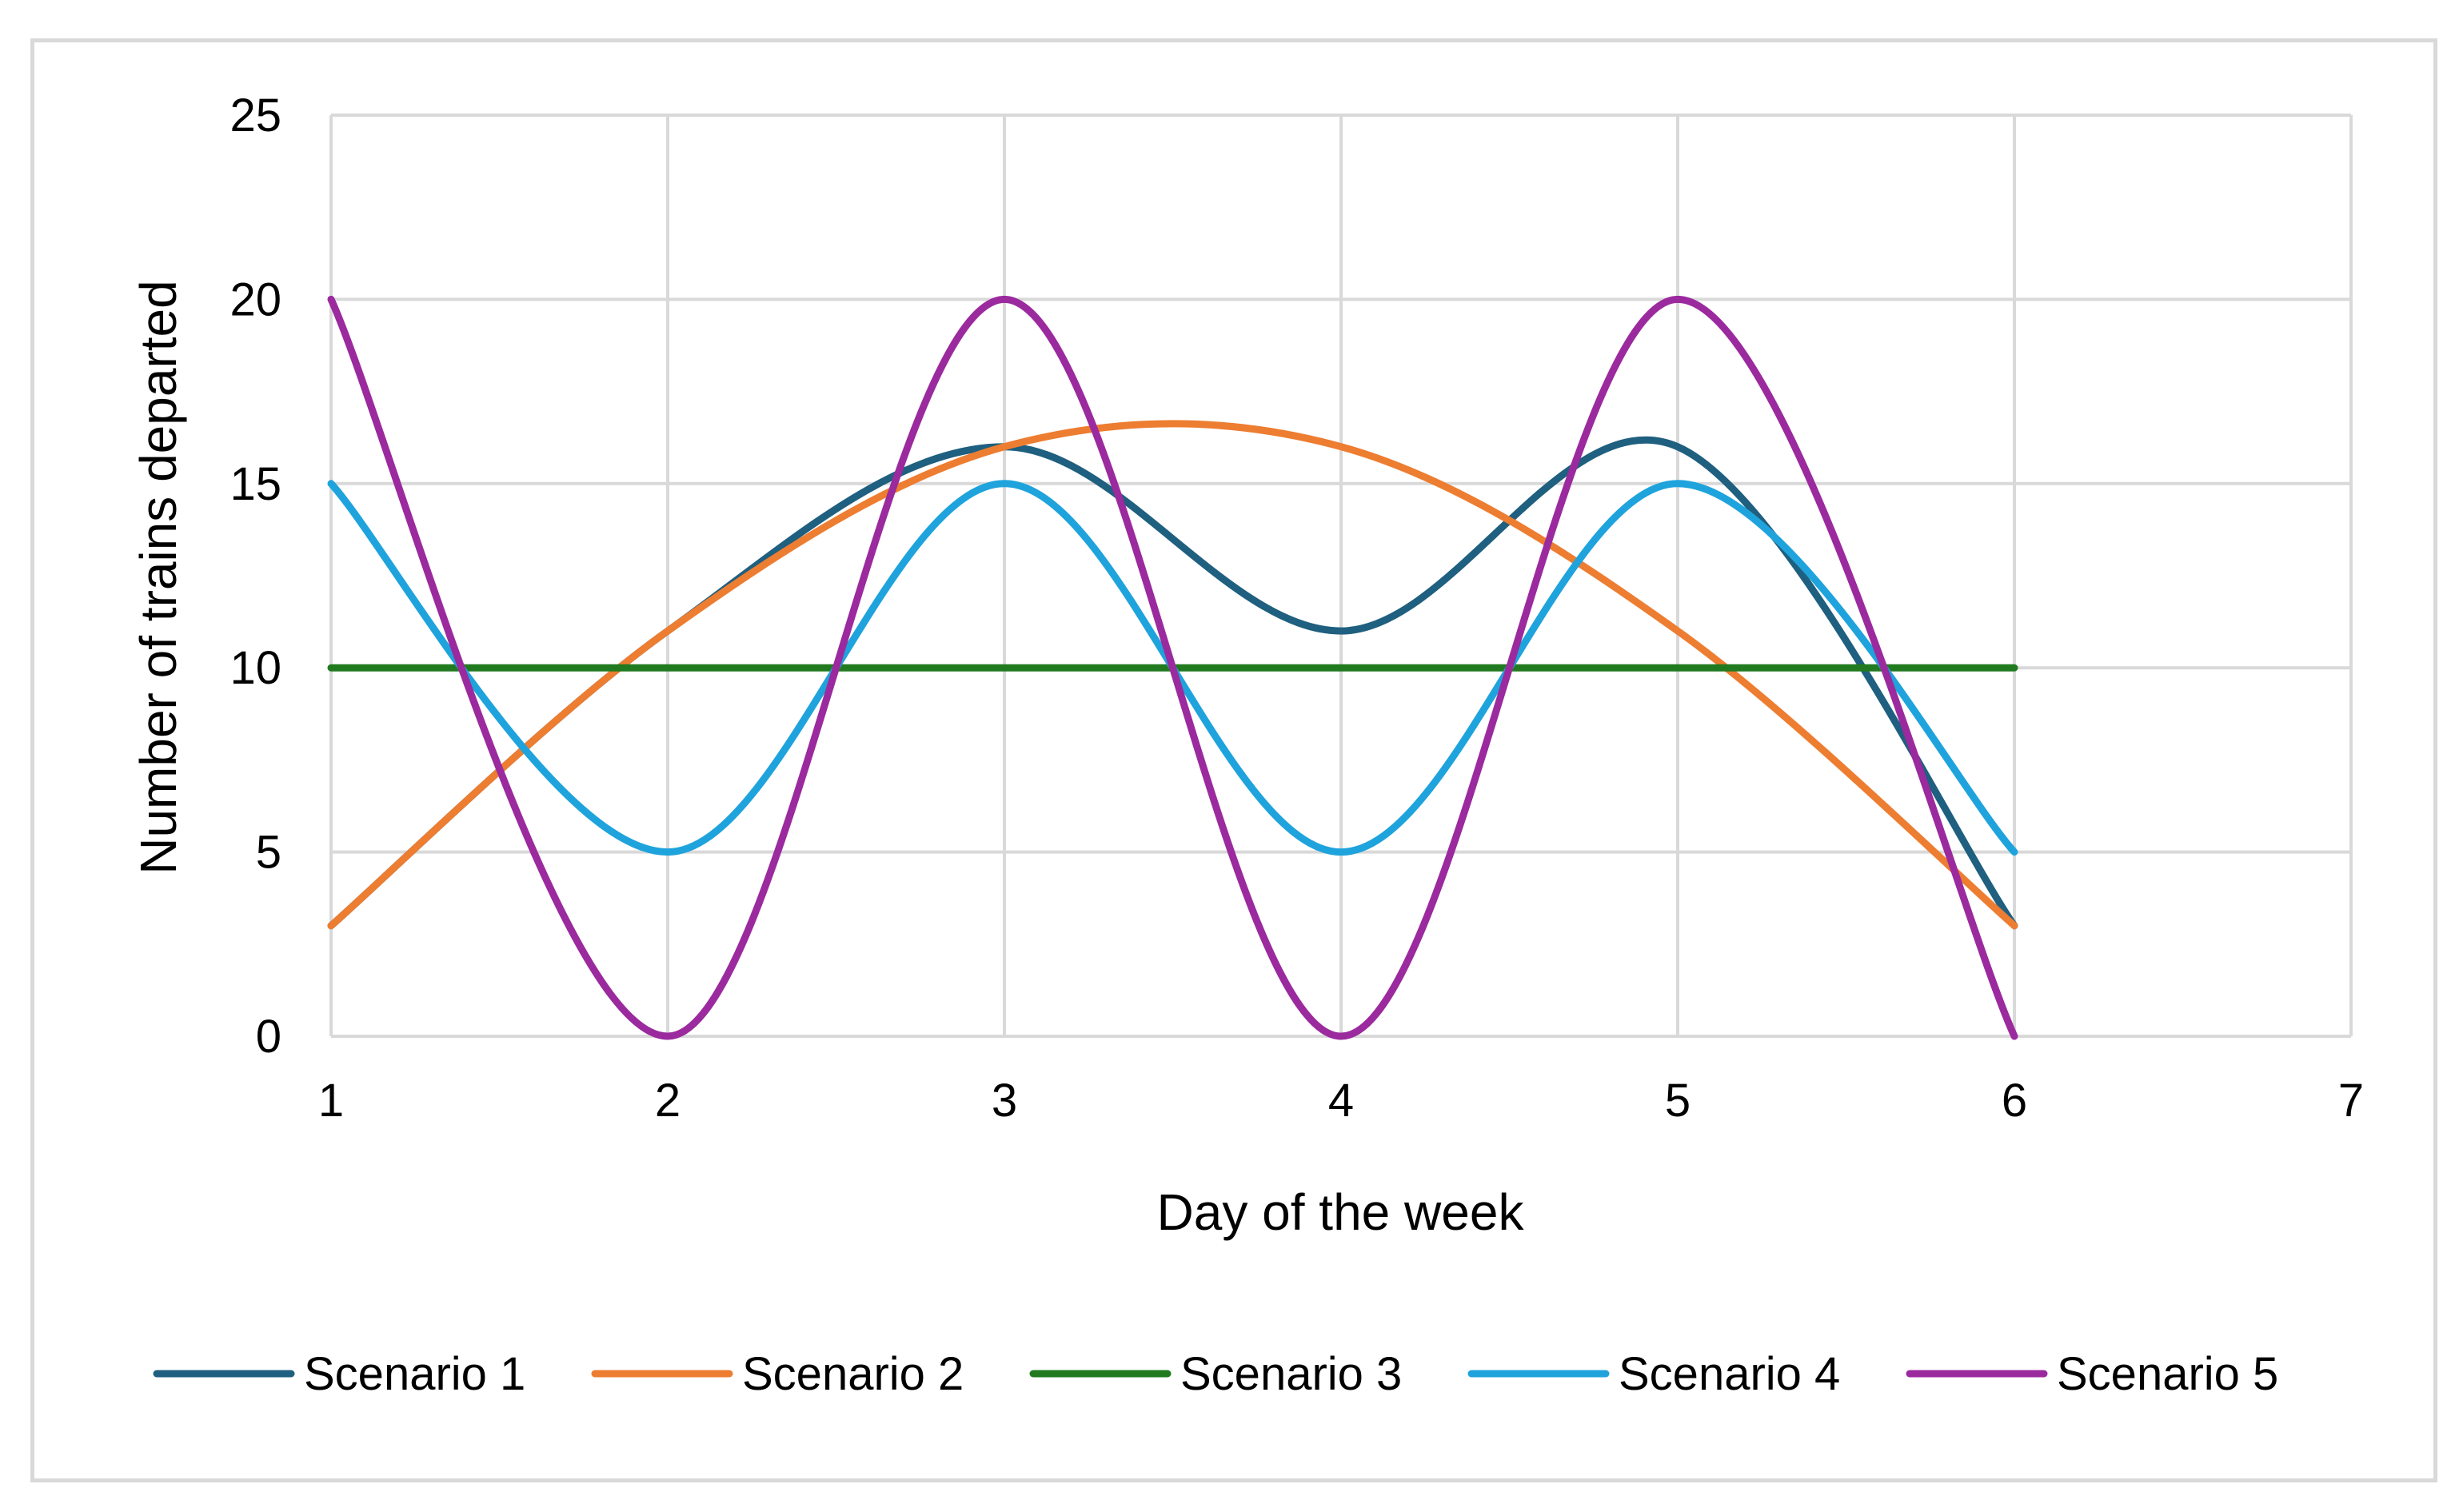 The height and width of the screenshot is (1512, 2463). Describe the element at coordinates (1341, 1212) in the screenshot. I see `x-axis-title: Day of the week` at that location.